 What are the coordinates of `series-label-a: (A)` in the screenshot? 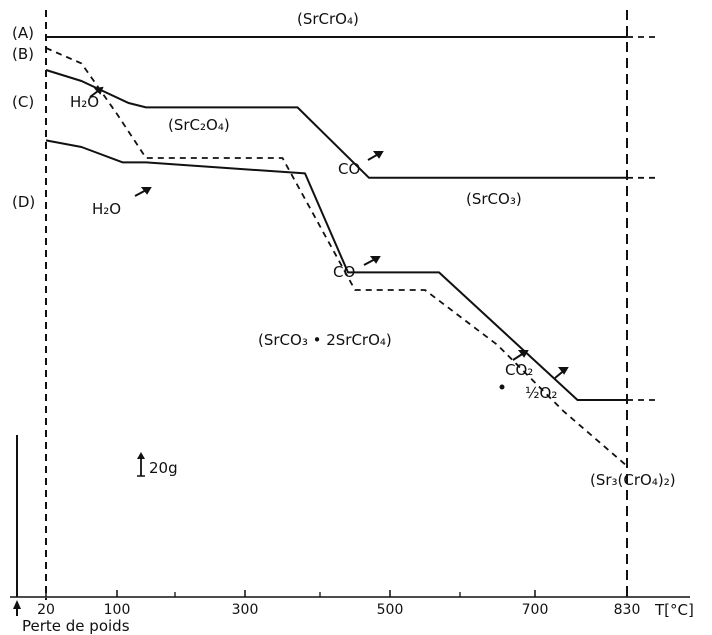 It's located at (23, 33).